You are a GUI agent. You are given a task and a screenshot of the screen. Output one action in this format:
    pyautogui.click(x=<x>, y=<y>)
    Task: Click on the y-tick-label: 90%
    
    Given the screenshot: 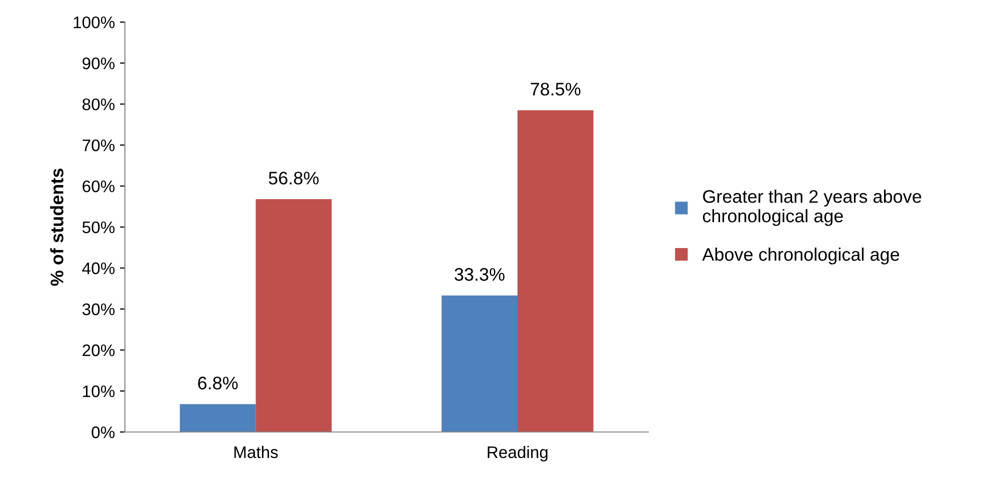 What is the action you would take?
    pyautogui.click(x=98, y=63)
    